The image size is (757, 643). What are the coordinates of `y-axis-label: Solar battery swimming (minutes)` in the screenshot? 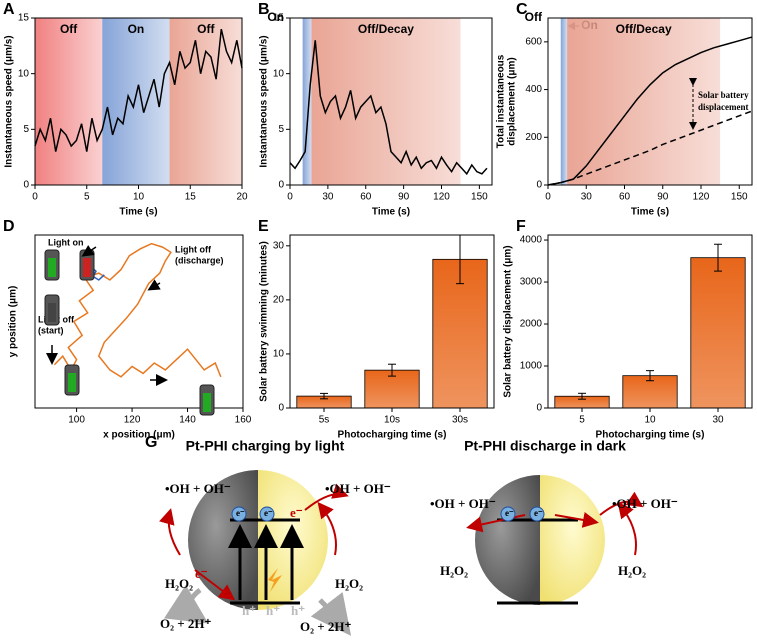 It's located at (264, 321).